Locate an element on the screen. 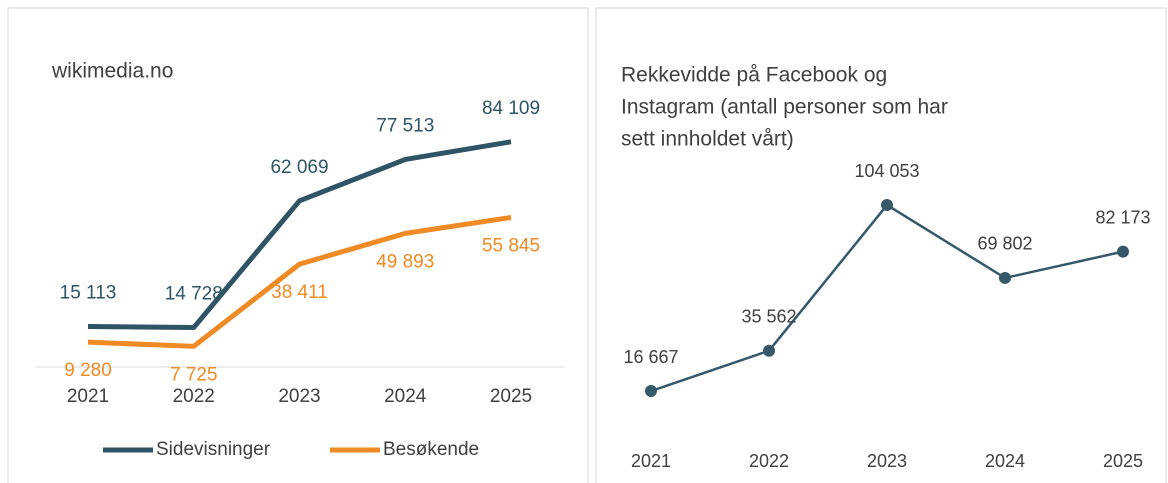 This screenshot has height=483, width=1168. data-label: 62 069 is located at coordinates (299, 167).